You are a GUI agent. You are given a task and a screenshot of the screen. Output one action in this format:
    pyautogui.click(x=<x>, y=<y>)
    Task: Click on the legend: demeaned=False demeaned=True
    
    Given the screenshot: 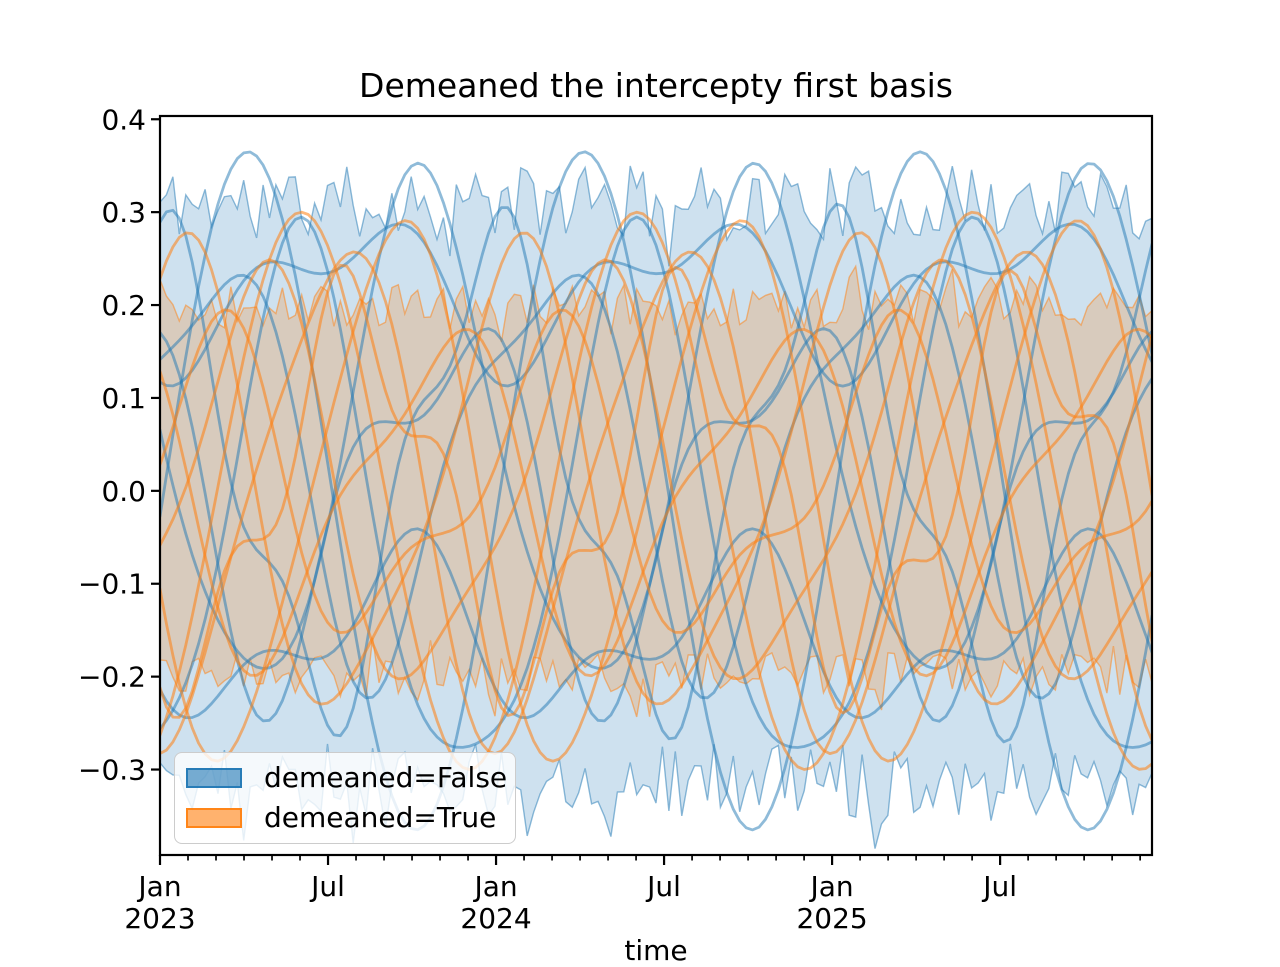 What is the action you would take?
    pyautogui.click(x=345, y=798)
    